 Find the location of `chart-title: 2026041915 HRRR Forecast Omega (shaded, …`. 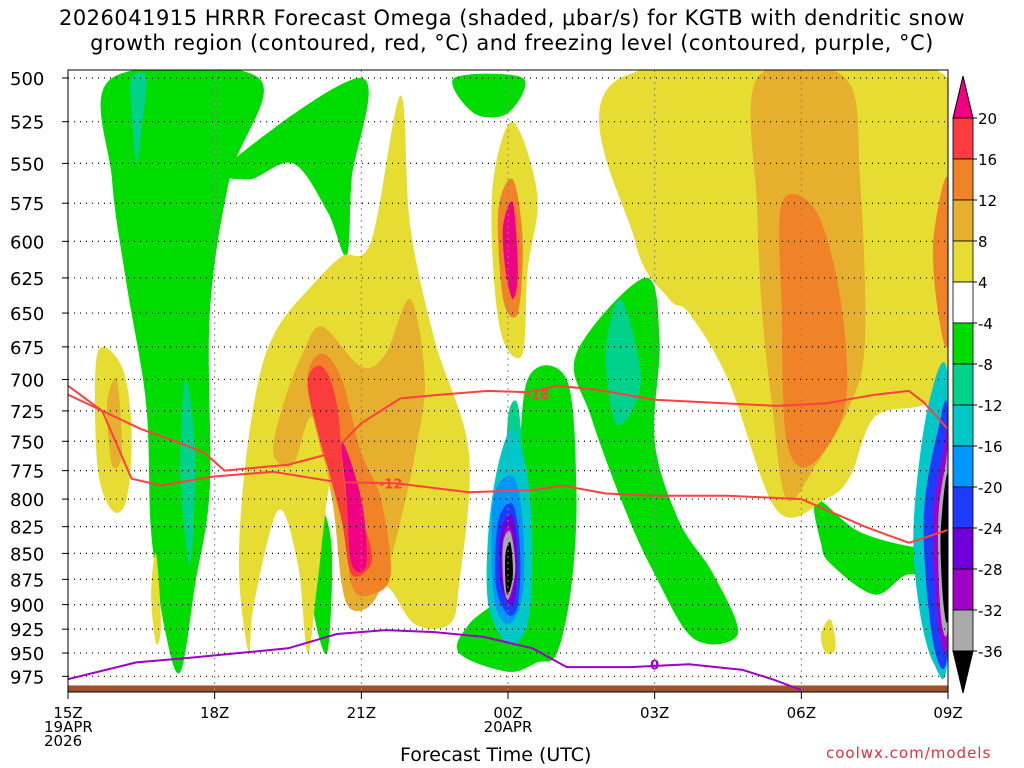

chart-title: 2026041915 HRRR Forecast Omega (shaded, … is located at coordinates (512, 31).